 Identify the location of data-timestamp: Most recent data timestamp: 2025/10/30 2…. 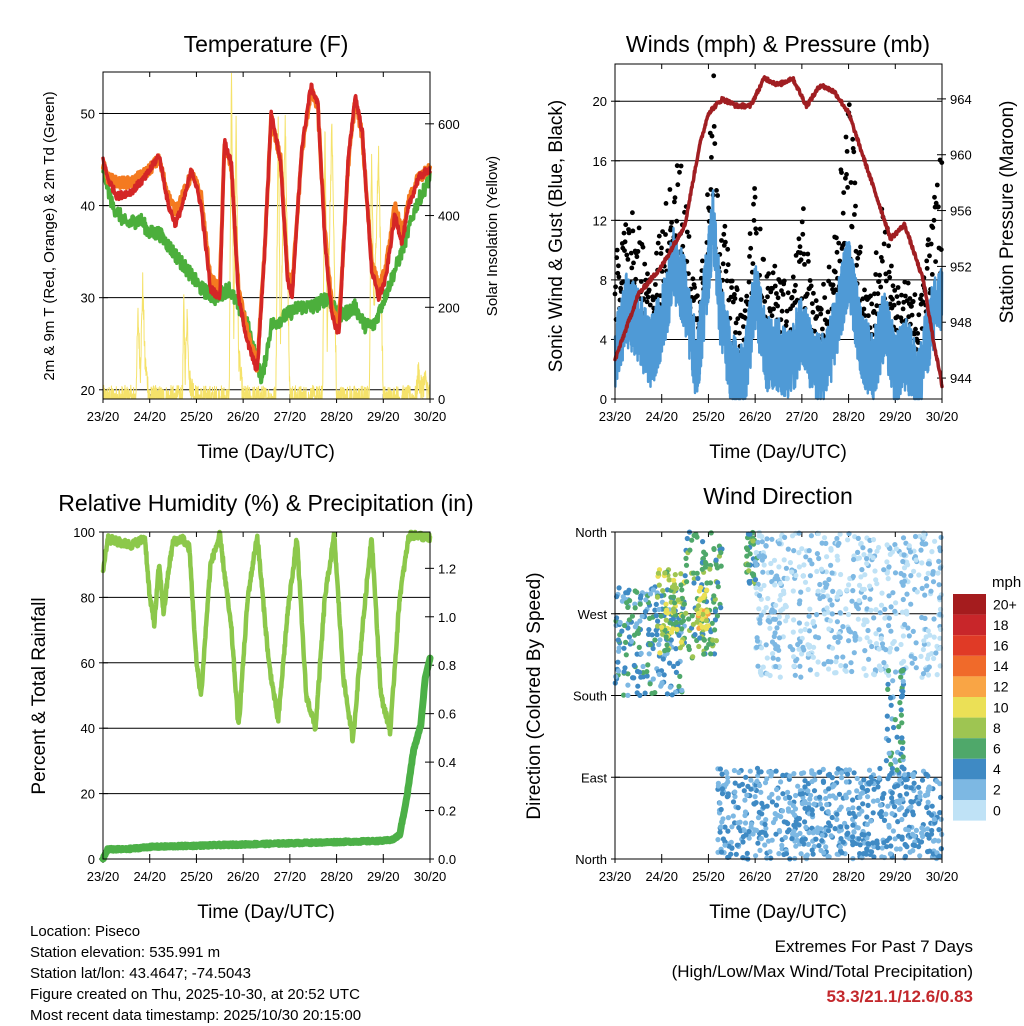
(196, 1015).